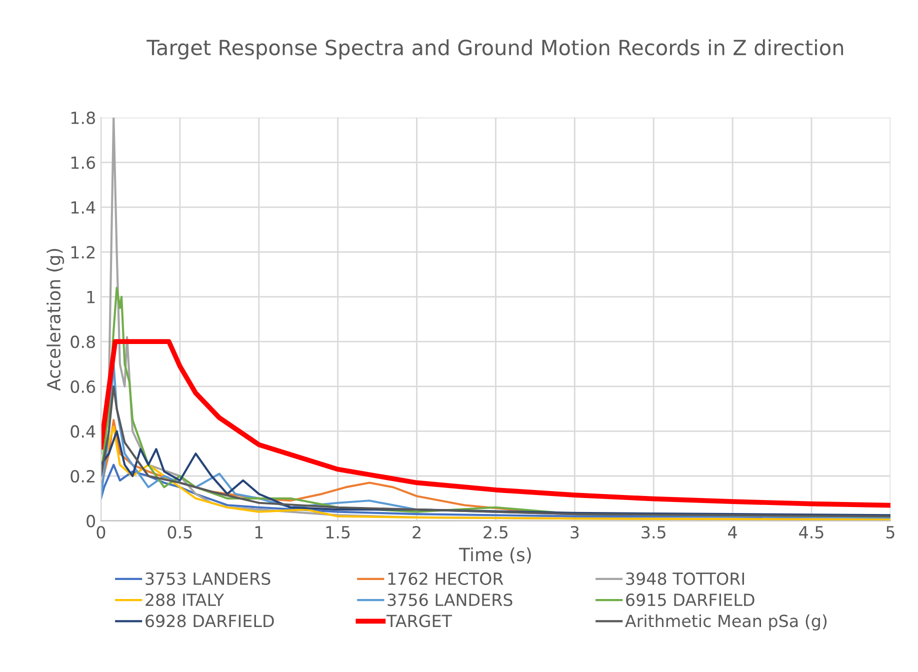 The height and width of the screenshot is (672, 918). What do you see at coordinates (496, 532) in the screenshot?
I see `x-tick-label: 2.5` at bounding box center [496, 532].